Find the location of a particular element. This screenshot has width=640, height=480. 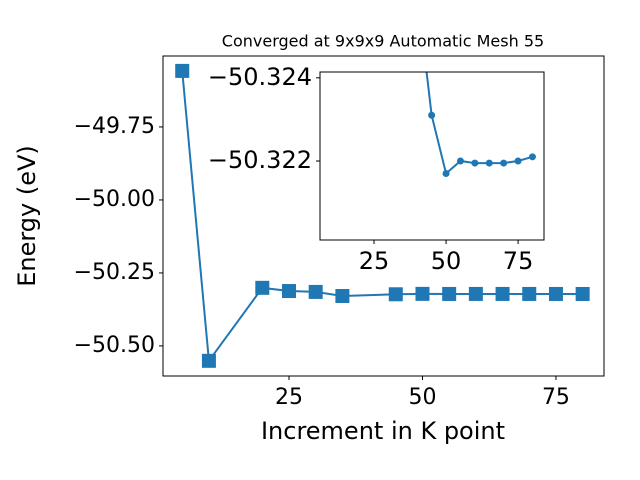

plot-frame is located at coordinates (432, 156).